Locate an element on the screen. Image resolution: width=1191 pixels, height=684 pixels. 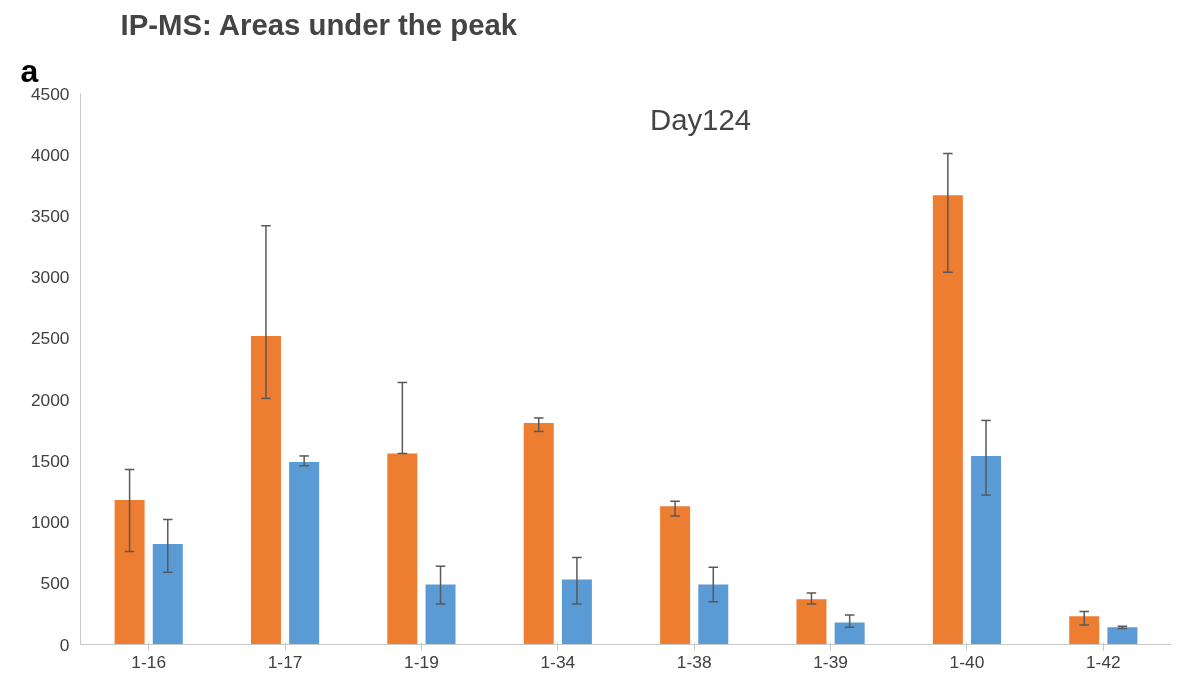
y-tick-label: 1500 is located at coordinates (50, 460).